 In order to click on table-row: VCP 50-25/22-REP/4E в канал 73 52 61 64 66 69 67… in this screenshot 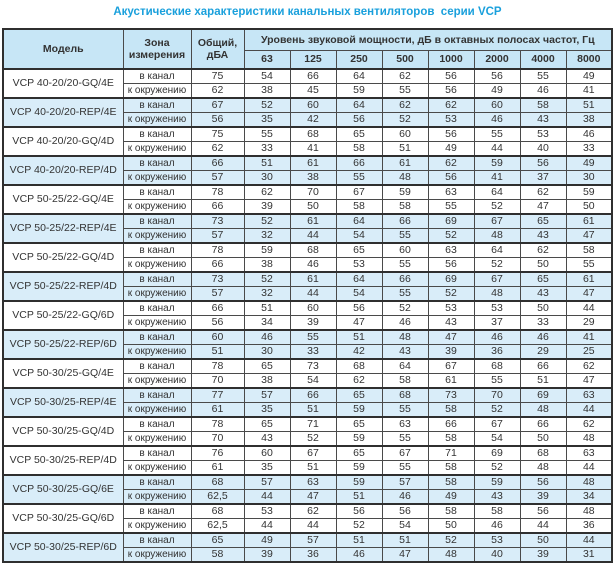, I will do `click(307, 228)`.